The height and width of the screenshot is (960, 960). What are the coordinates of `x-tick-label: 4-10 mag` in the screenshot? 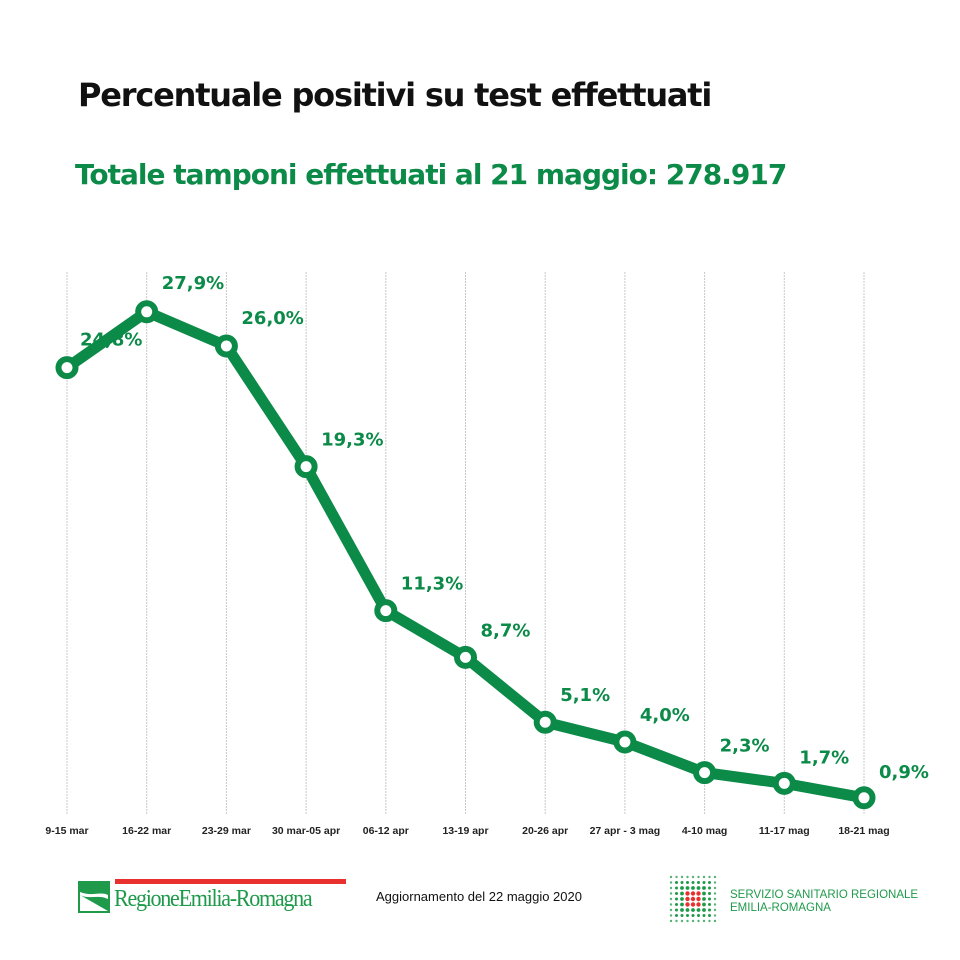 It's located at (705, 831).